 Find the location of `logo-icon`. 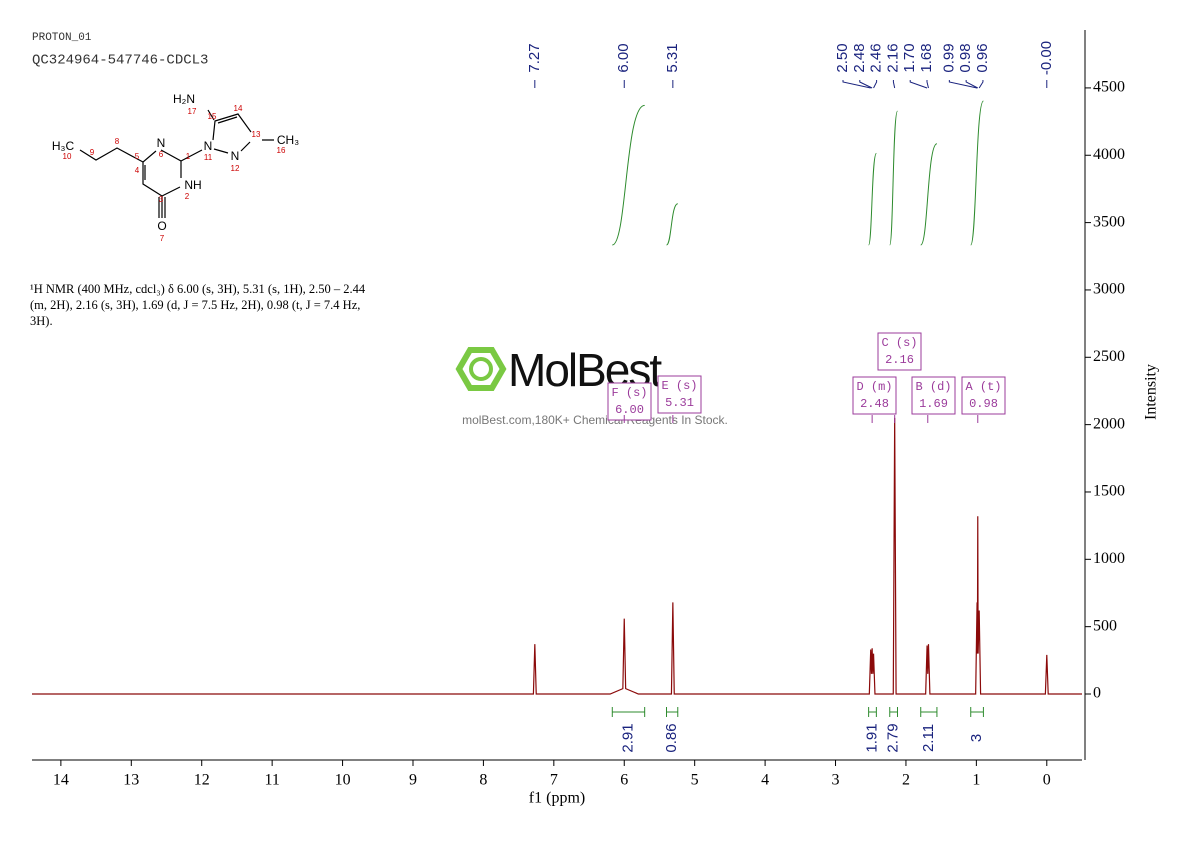

logo-icon is located at coordinates (481, 369).